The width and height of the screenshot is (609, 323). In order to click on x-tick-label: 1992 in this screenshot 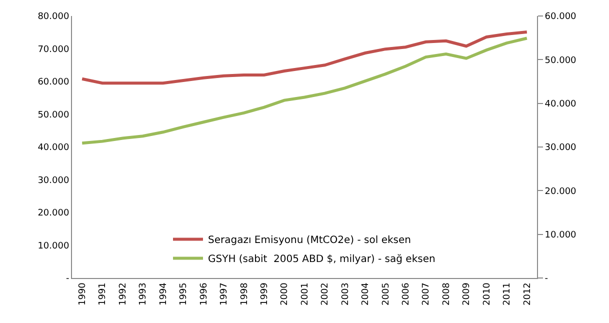, I will do `click(123, 294)`.